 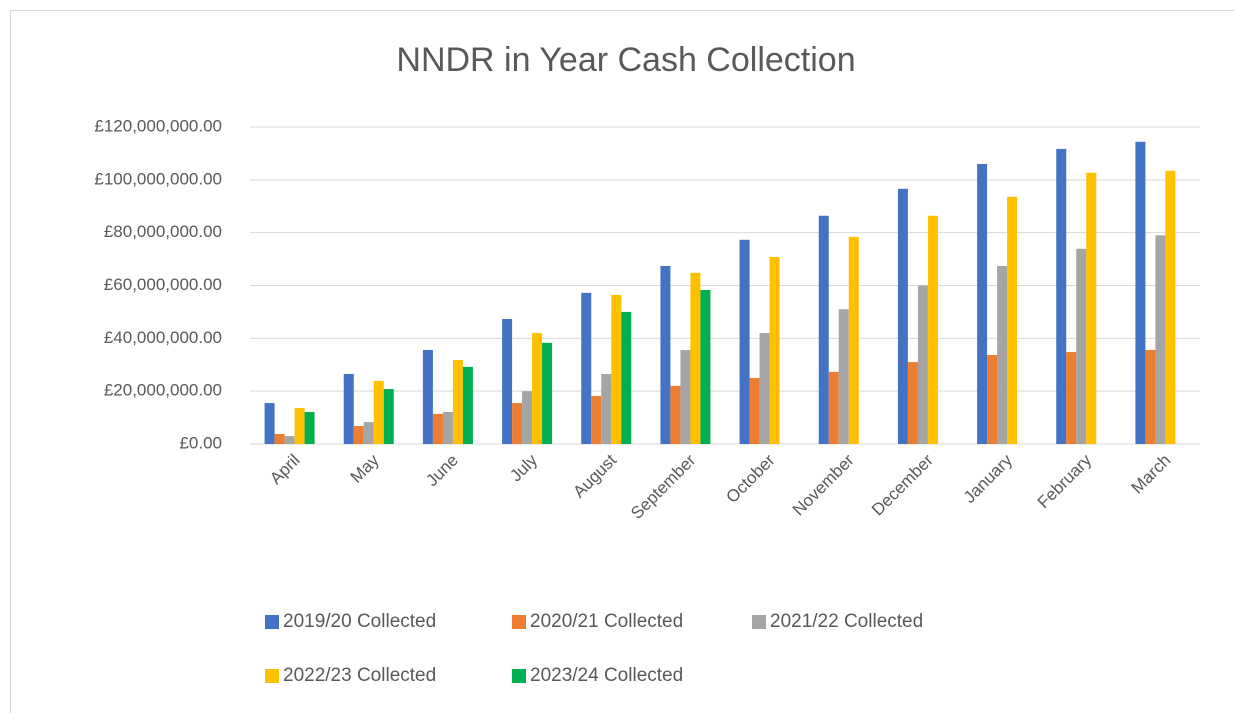 What do you see at coordinates (594, 475) in the screenshot?
I see `x-tick-label: August` at bounding box center [594, 475].